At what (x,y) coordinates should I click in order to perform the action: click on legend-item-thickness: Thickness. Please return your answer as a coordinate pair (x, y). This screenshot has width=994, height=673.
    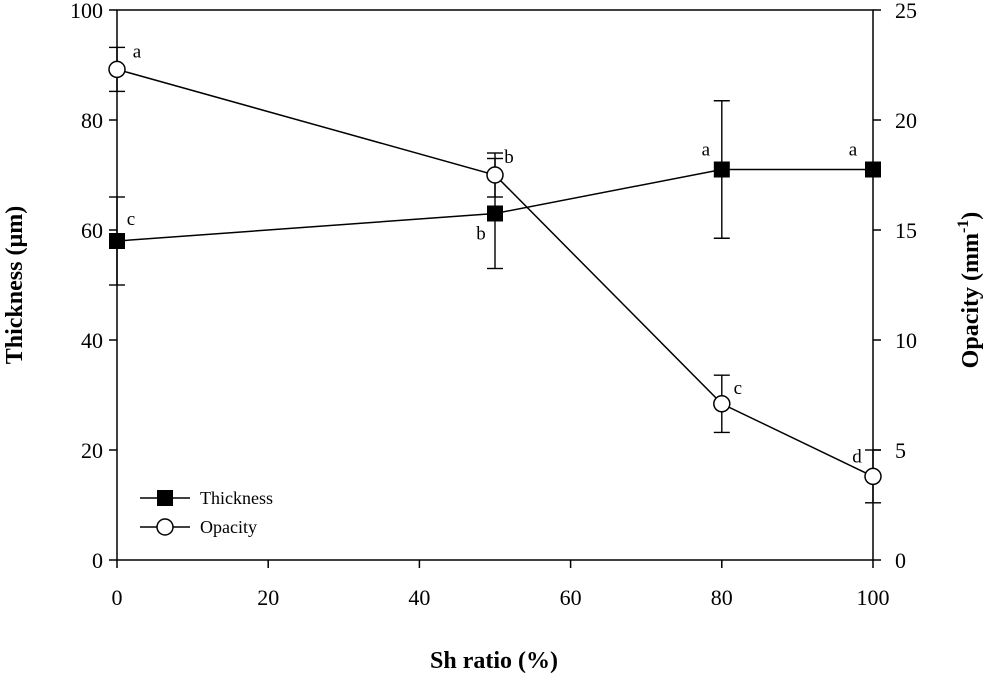
    Looking at the image, I should click on (206, 498).